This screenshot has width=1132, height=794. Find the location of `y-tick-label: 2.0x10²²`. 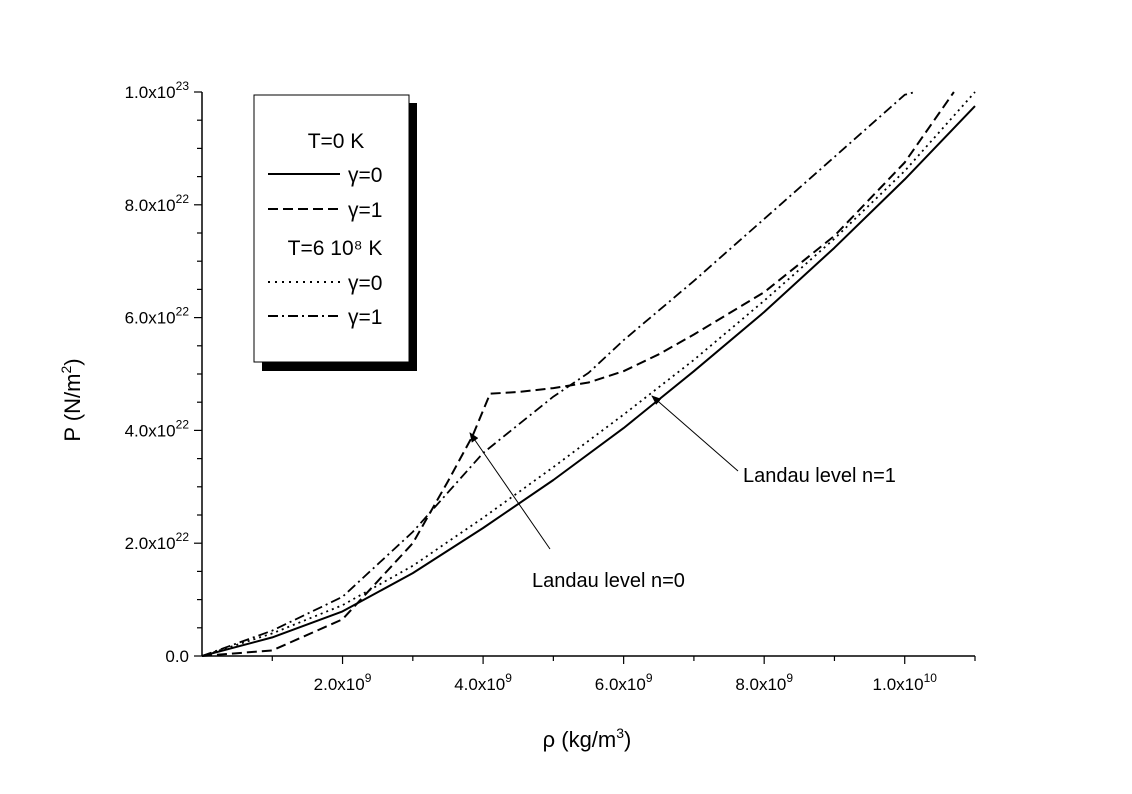

y-tick-label: 2.0x10²² is located at coordinates (157, 541).